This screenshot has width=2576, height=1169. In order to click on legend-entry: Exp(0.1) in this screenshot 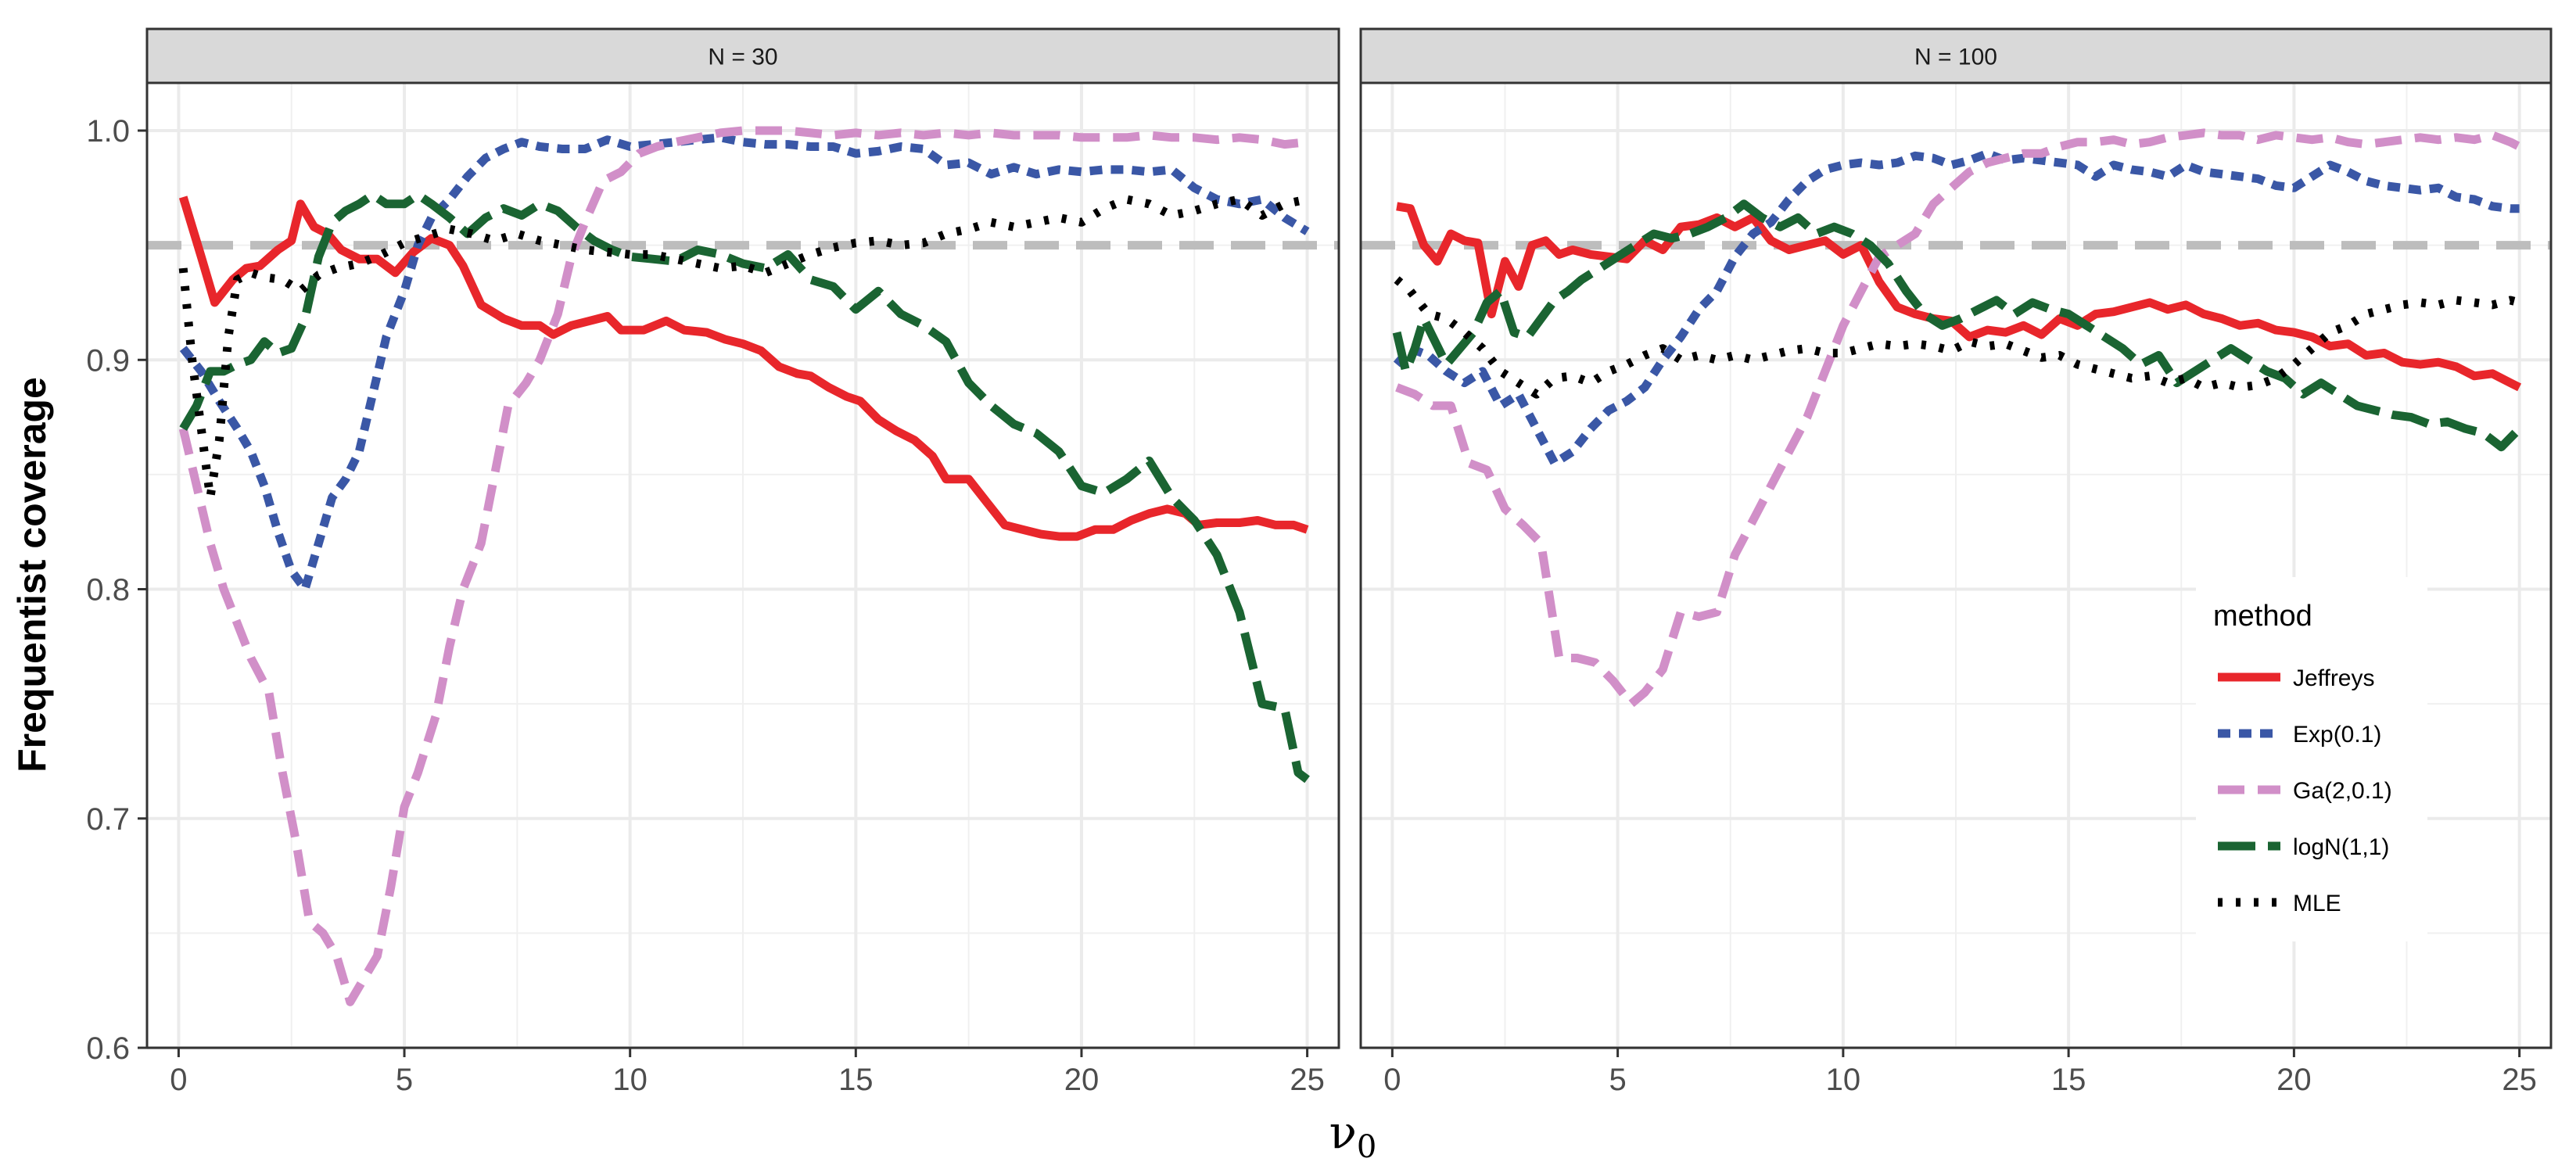, I will do `click(2299, 735)`.